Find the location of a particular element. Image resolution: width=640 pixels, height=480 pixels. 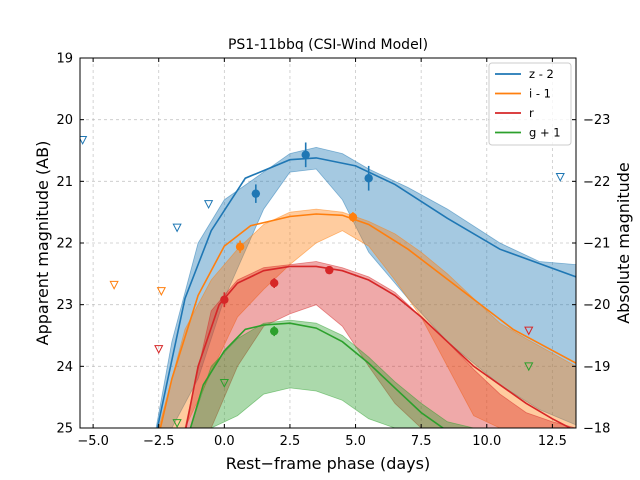

y-tick-label: 25 is located at coordinates (64, 429).